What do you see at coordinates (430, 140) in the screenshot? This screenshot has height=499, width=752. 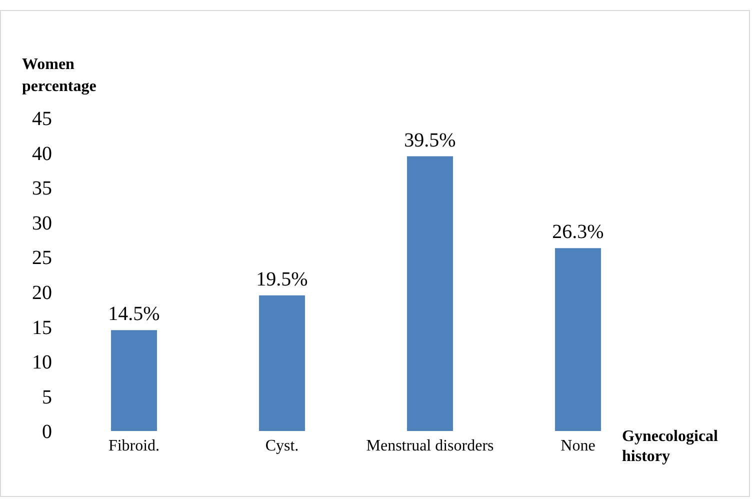 I see `data-label: 39.5%` at bounding box center [430, 140].